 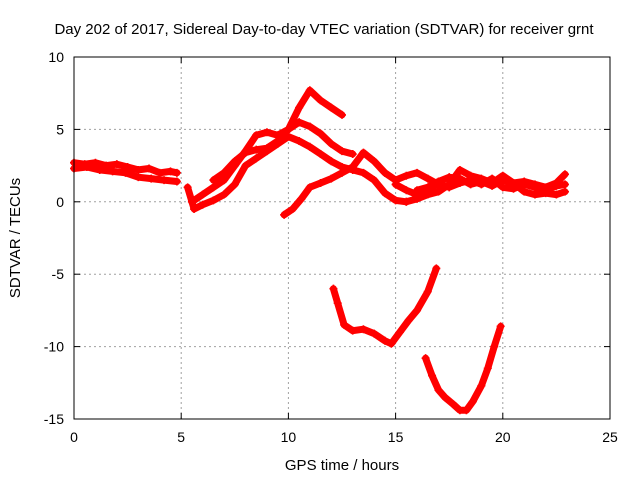 I want to click on y-axis-title: SDTVAR / TECUs, so click(x=15, y=238).